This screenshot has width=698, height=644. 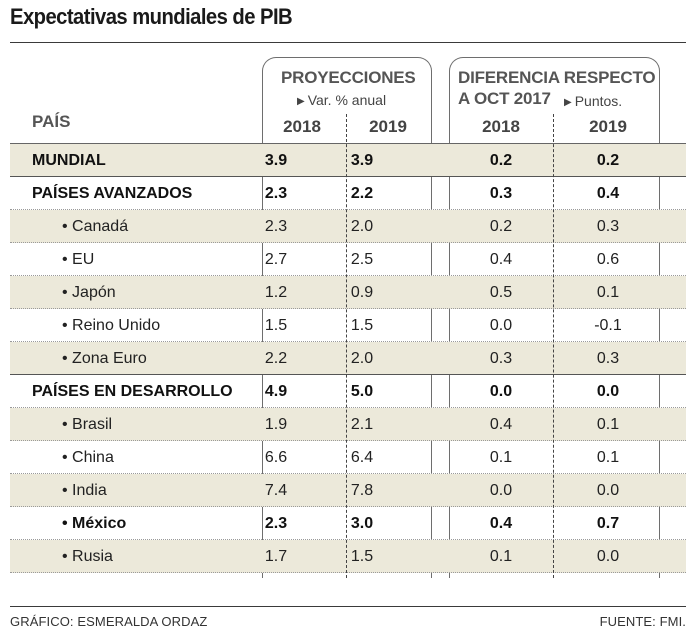 I want to click on table-row: • México 2.3 3.0 0.4 0.7, so click(x=348, y=523).